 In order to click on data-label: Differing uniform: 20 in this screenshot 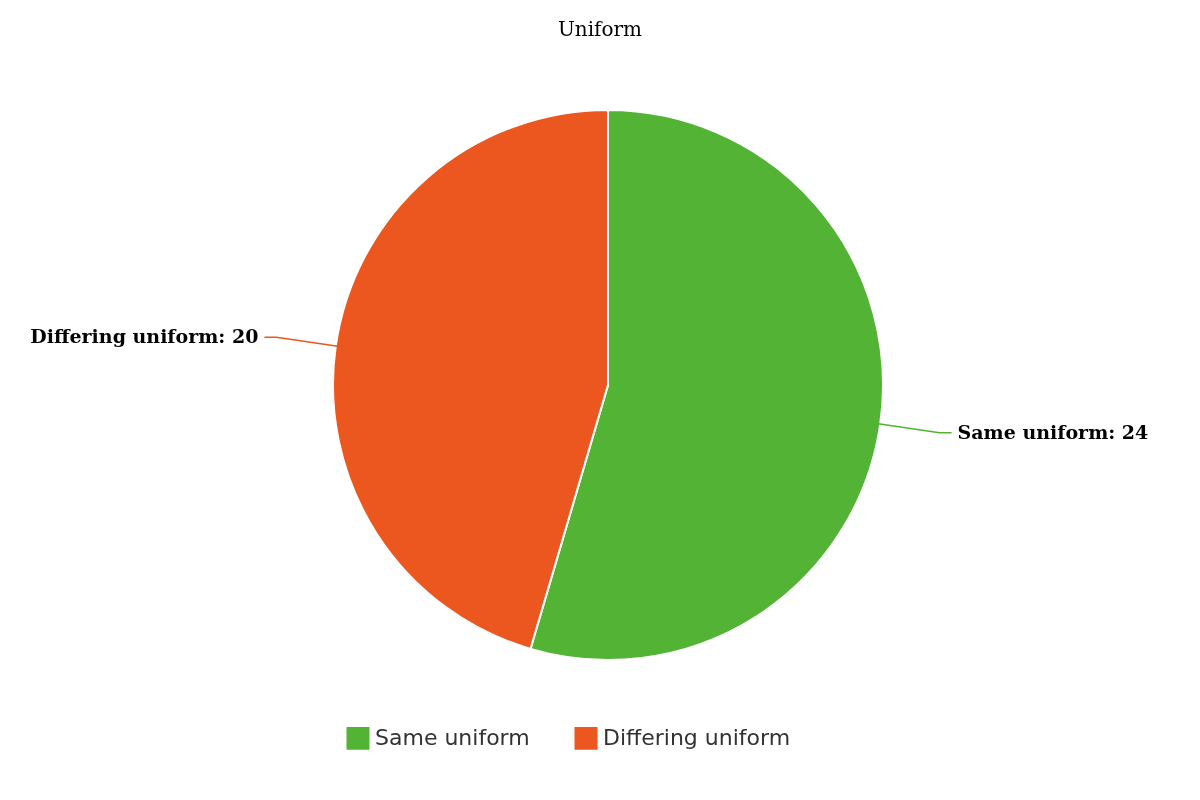, I will do `click(144, 336)`.